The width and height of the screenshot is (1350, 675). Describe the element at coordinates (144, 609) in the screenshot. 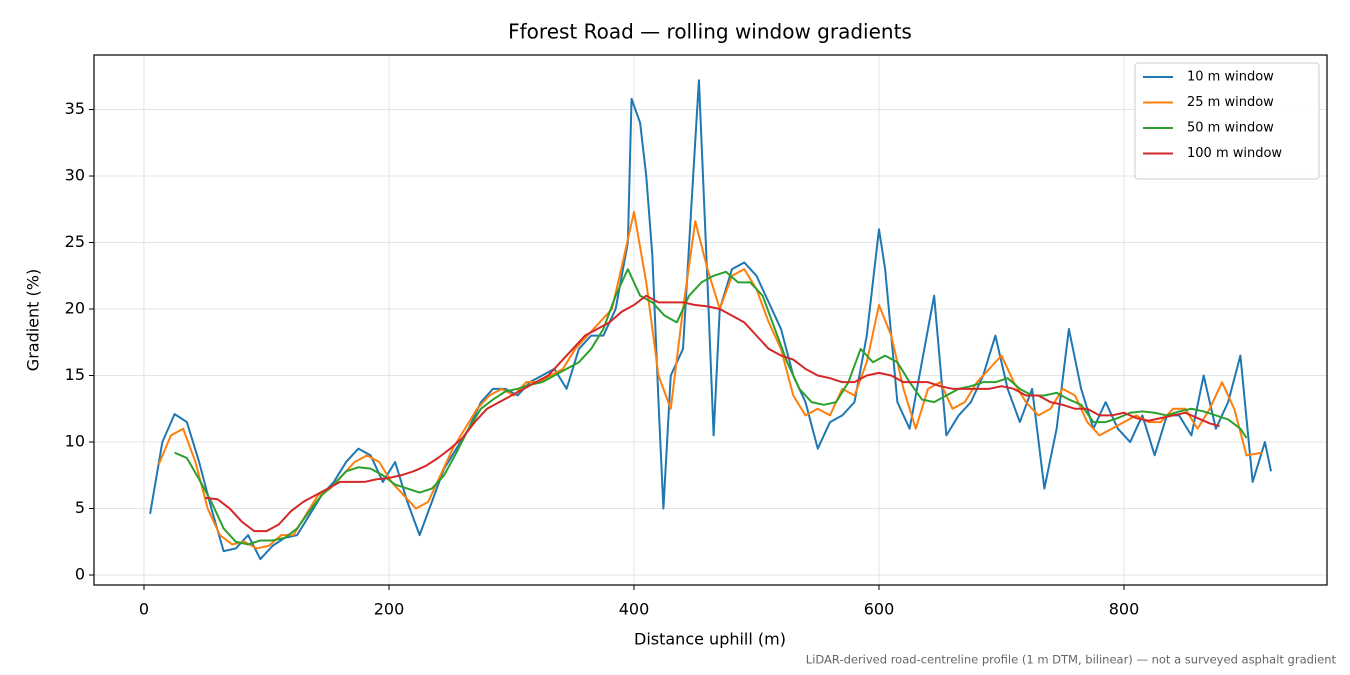

I see `x-tick-label: 0` at that location.